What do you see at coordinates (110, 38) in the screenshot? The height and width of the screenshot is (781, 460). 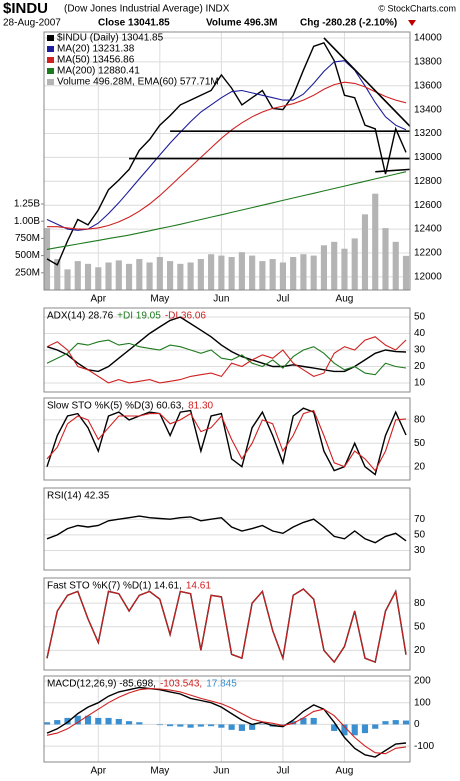 I see `legend-label: $INDU (Daily) 13041.85` at bounding box center [110, 38].